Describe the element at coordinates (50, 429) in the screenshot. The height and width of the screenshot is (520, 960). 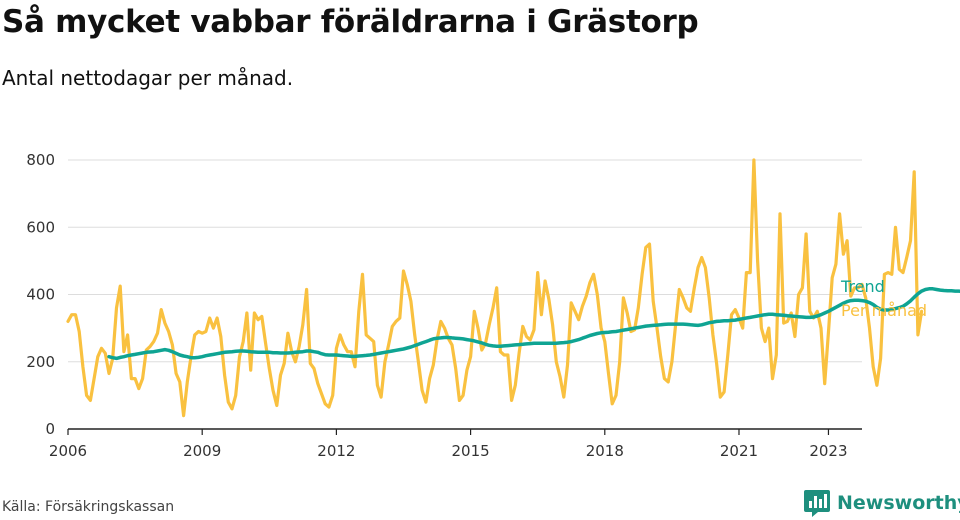
I see `y-tick-label: 0` at that location.